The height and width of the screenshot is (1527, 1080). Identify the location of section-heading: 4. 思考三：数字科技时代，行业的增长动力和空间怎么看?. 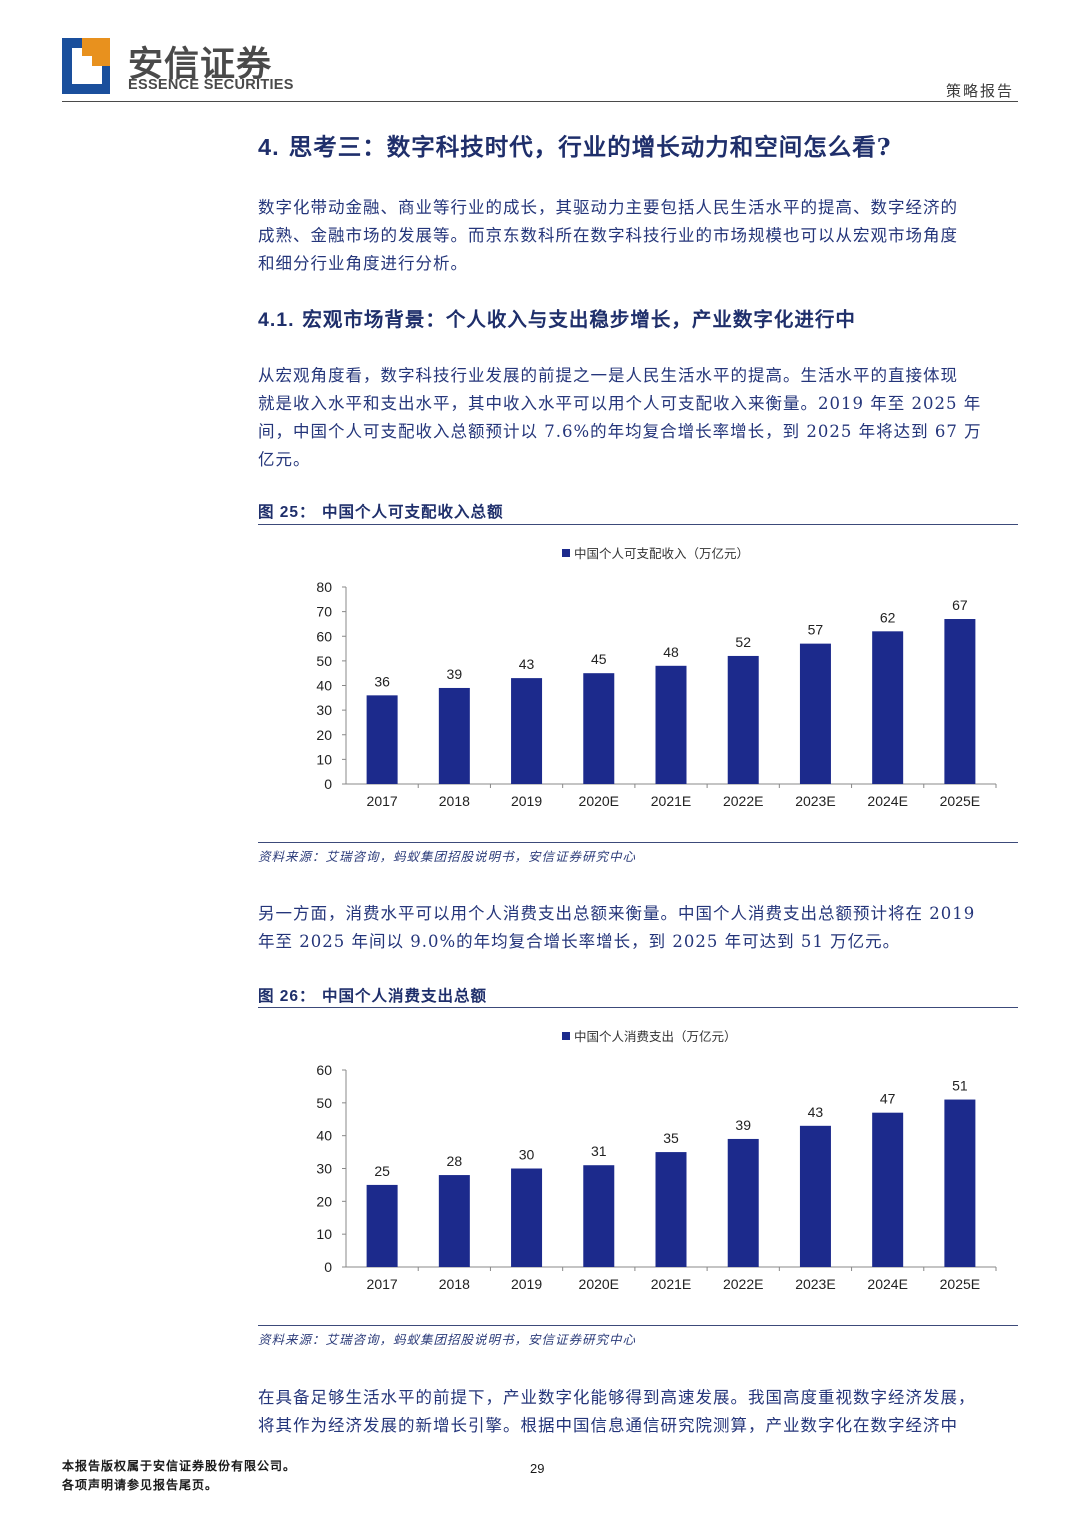
(575, 145).